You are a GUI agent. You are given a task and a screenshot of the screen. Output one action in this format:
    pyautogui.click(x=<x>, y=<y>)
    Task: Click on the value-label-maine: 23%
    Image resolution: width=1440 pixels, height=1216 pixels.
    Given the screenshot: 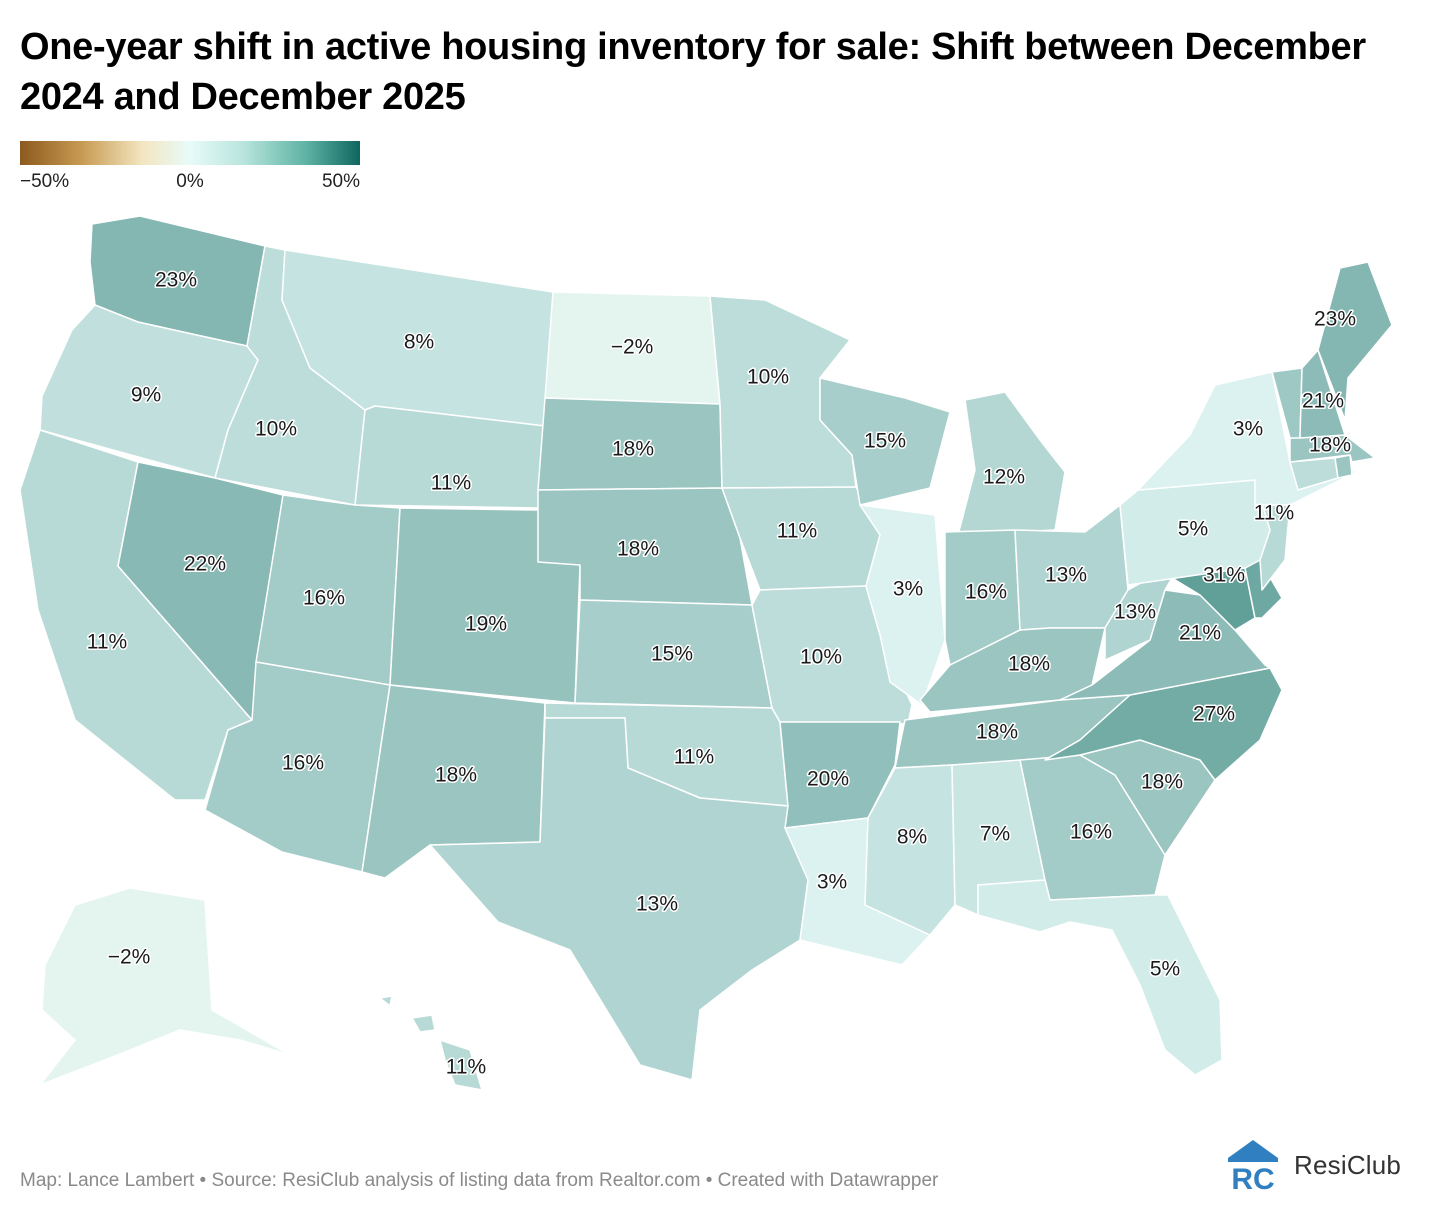 What is the action you would take?
    pyautogui.click(x=1335, y=319)
    